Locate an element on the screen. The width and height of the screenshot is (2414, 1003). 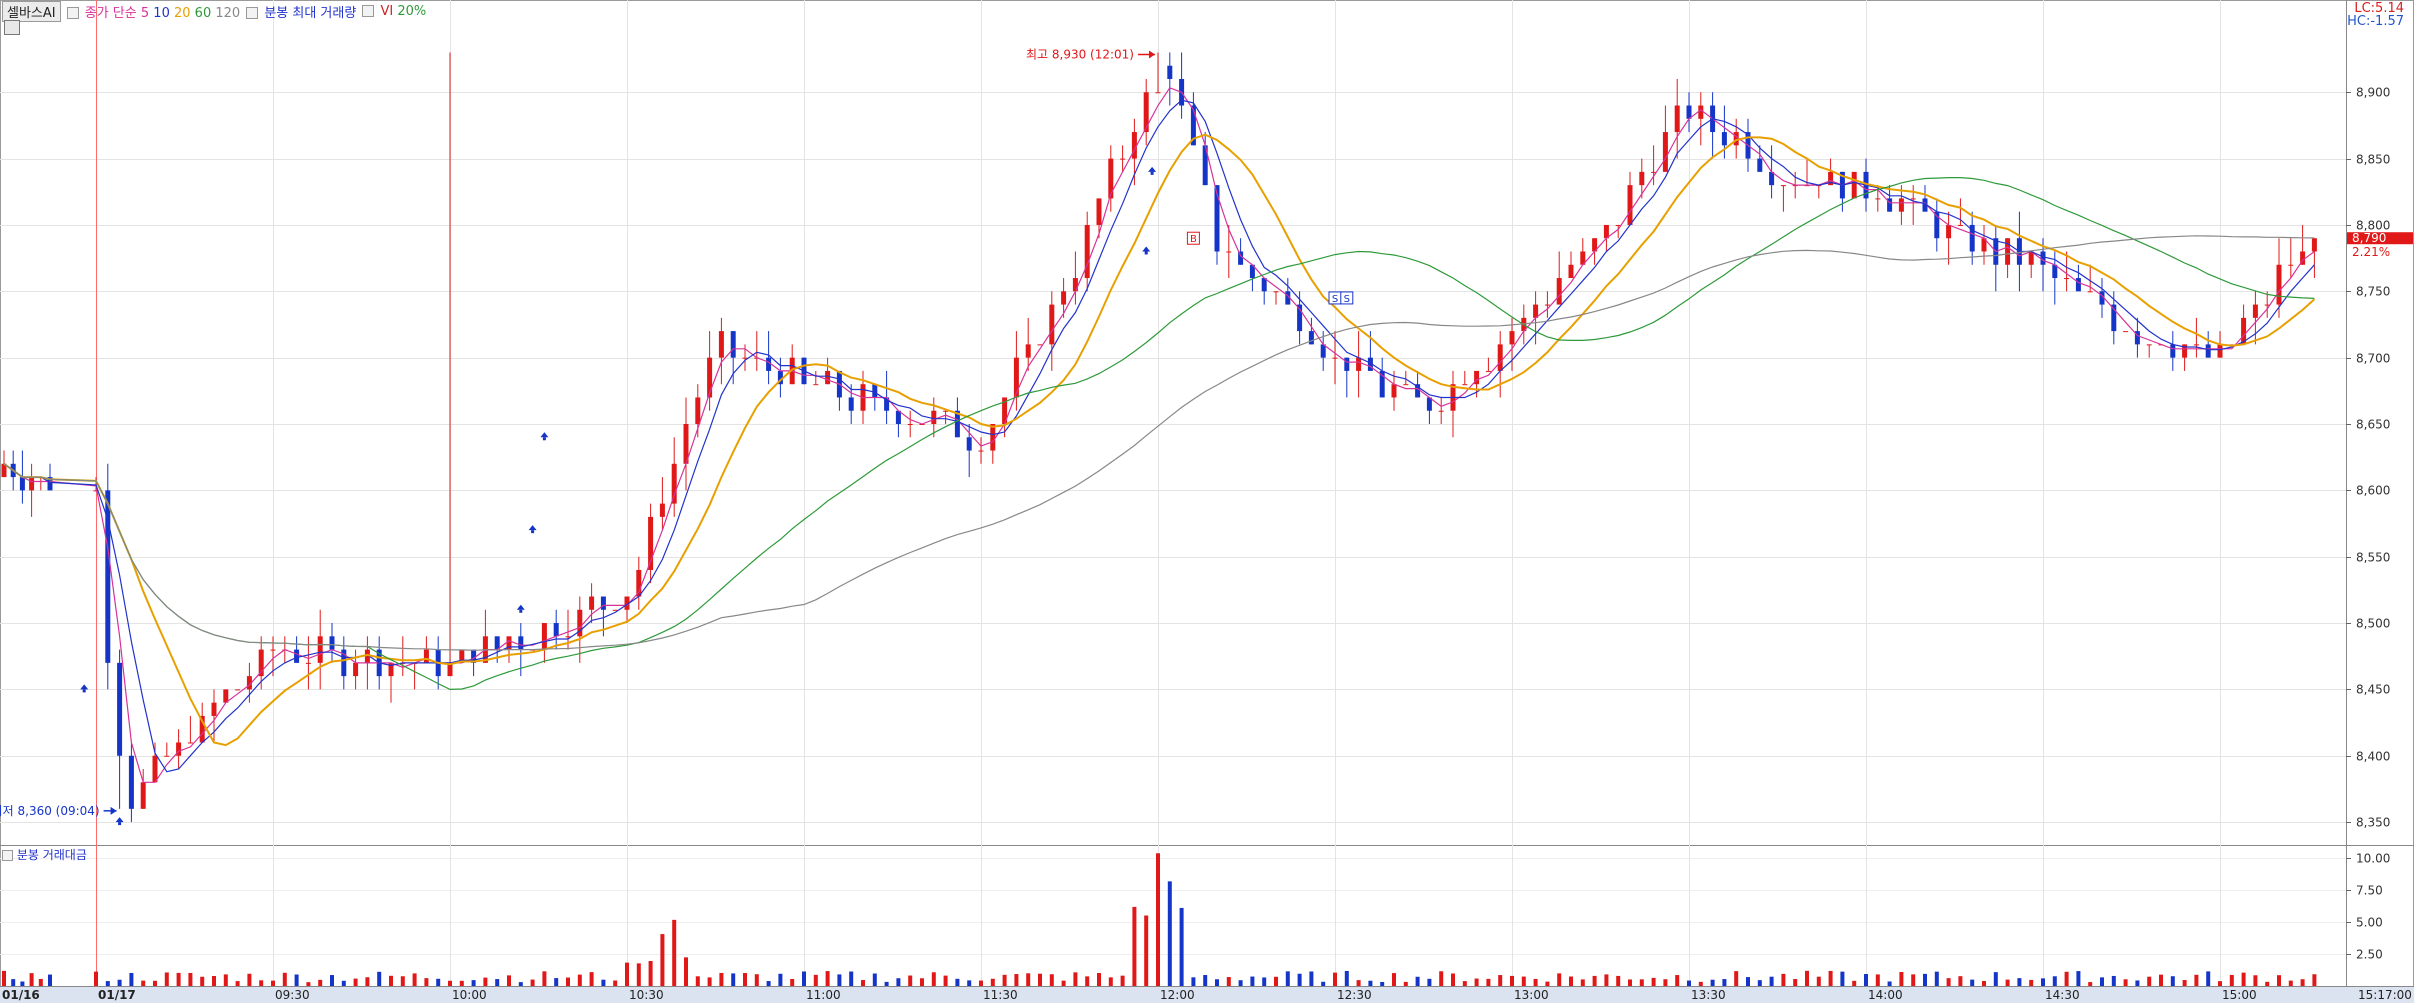
ma-period-60: 60 is located at coordinates (203, 13).